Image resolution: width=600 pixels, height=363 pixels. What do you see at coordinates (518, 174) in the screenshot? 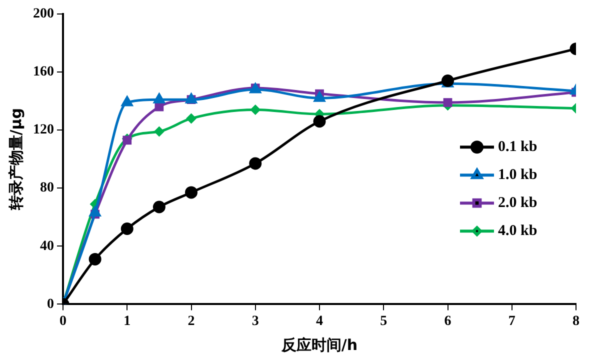
I see `legend-label: 1.0 kb` at bounding box center [518, 174].